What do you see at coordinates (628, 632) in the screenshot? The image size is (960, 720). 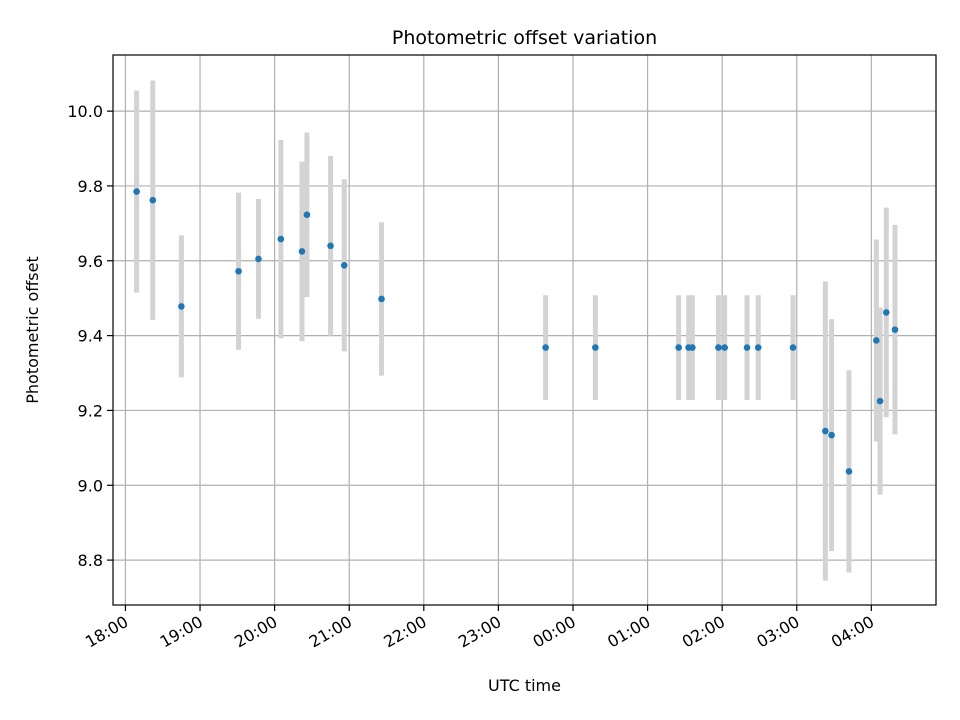 I see `x-tick-label: 01:00` at bounding box center [628, 632].